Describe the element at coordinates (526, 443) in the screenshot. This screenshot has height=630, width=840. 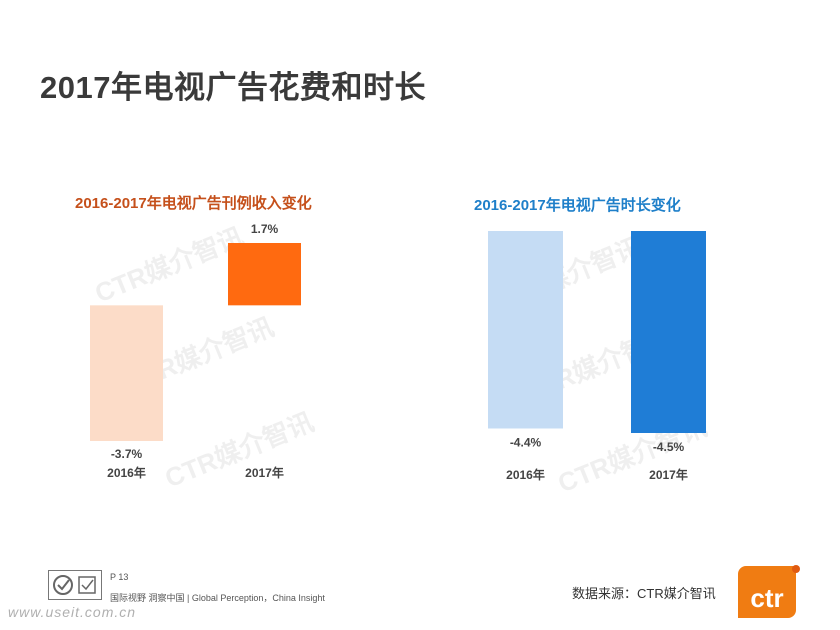
I see `value-label: -4.4%` at that location.